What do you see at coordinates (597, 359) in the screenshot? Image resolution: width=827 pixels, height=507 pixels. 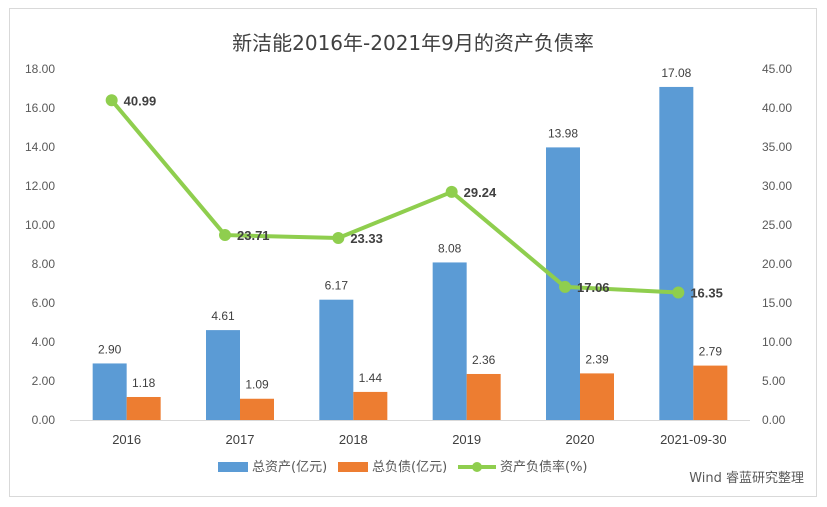 I see `bar-data-label: 2.39` at bounding box center [597, 359].